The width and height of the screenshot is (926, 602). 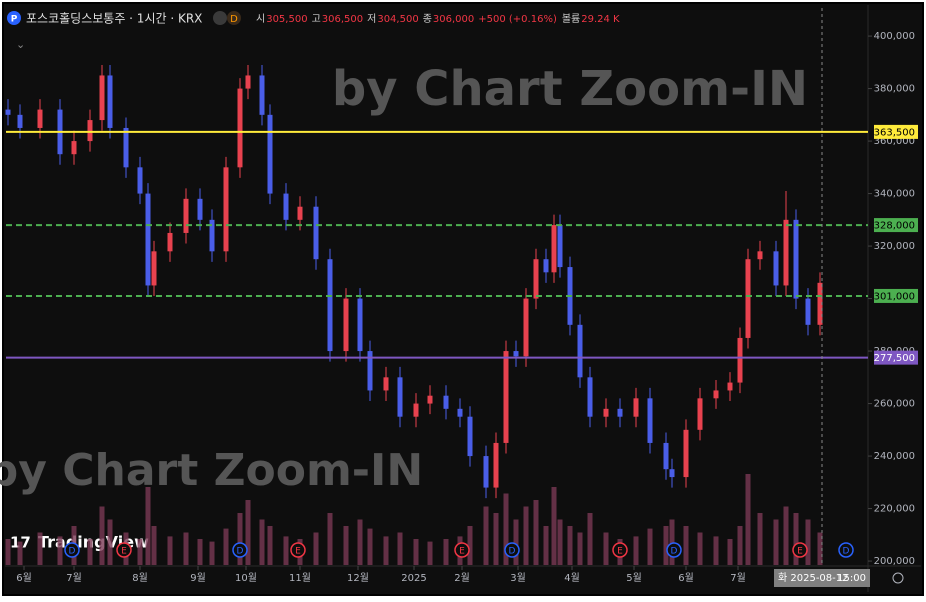 What do you see at coordinates (894, 194) in the screenshot?
I see `y-tick-label: 340,000` at bounding box center [894, 194].